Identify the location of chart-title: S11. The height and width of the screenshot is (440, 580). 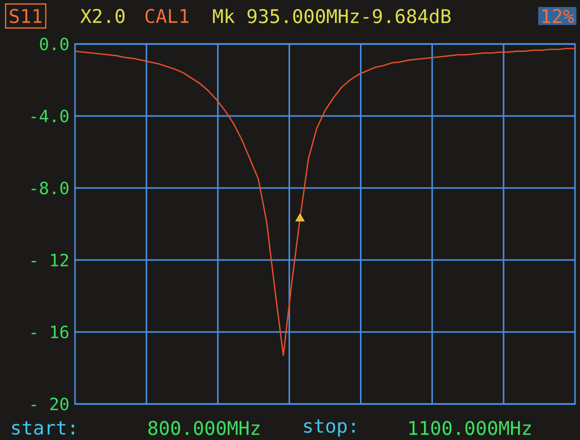
(26, 16).